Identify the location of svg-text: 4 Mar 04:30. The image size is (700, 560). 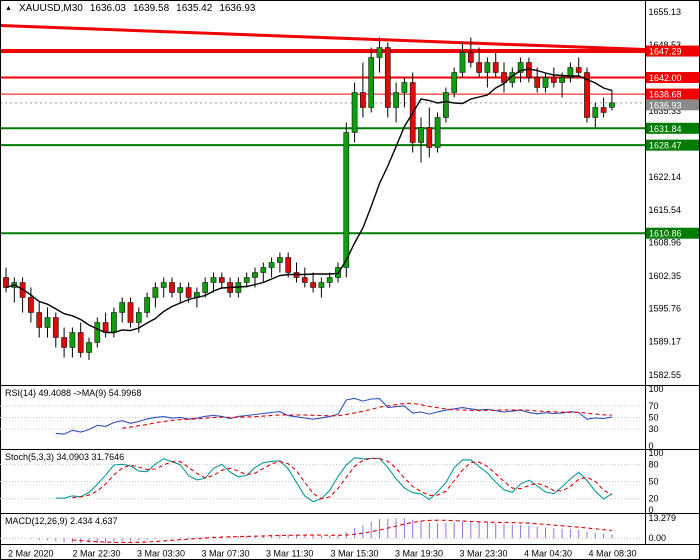
(548, 554).